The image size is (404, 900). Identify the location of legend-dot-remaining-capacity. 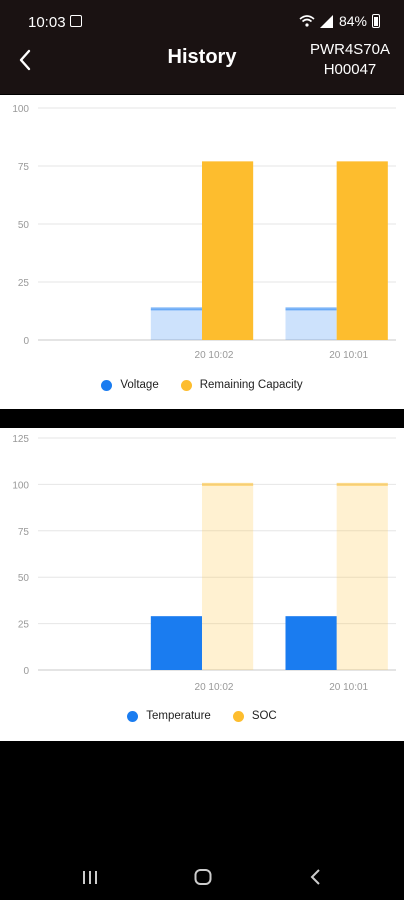
(186, 385).